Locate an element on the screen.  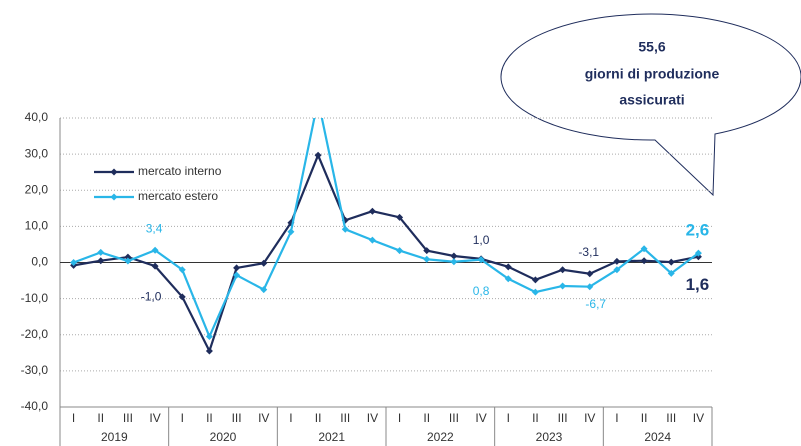
y-tick-label: 0,0 is located at coordinates (39, 262).